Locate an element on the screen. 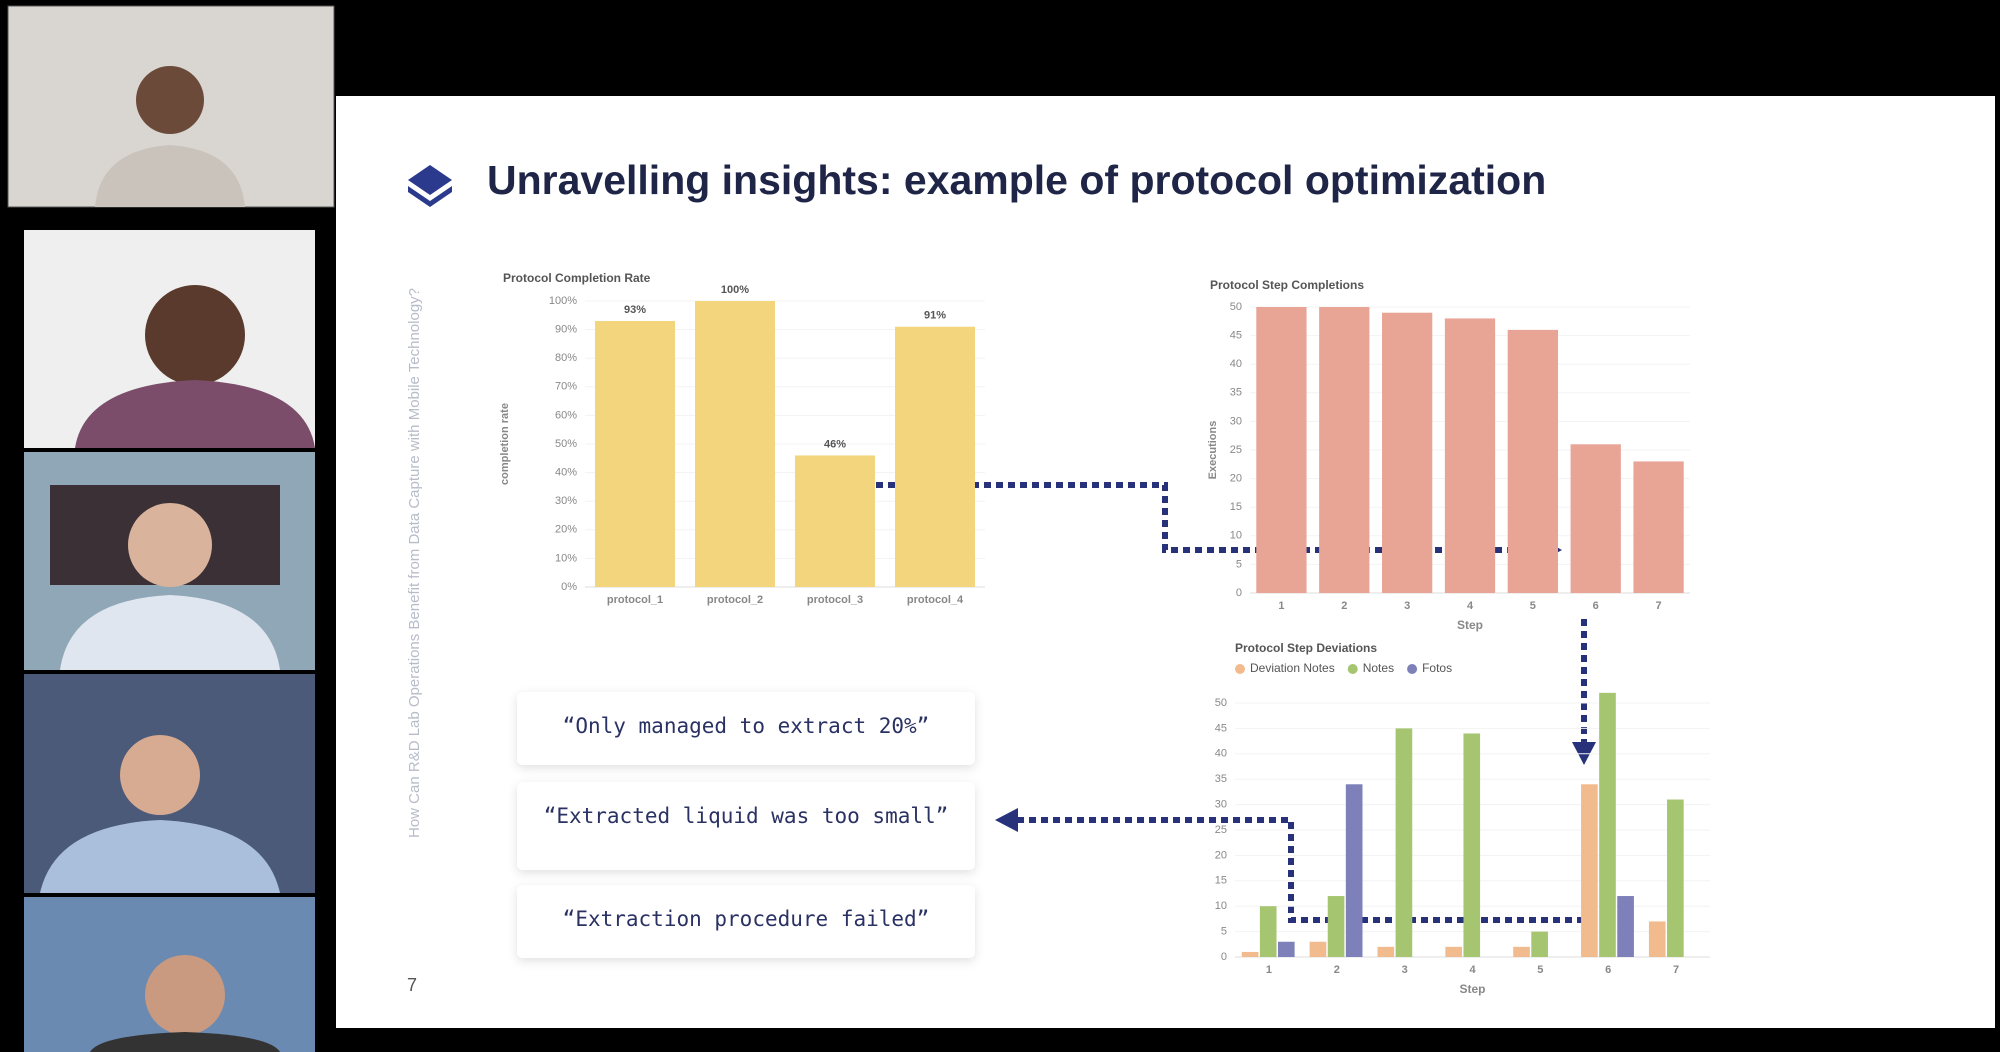 Image resolution: width=2000 pixels, height=1052 pixels. legend-label: Notes is located at coordinates (1378, 668).